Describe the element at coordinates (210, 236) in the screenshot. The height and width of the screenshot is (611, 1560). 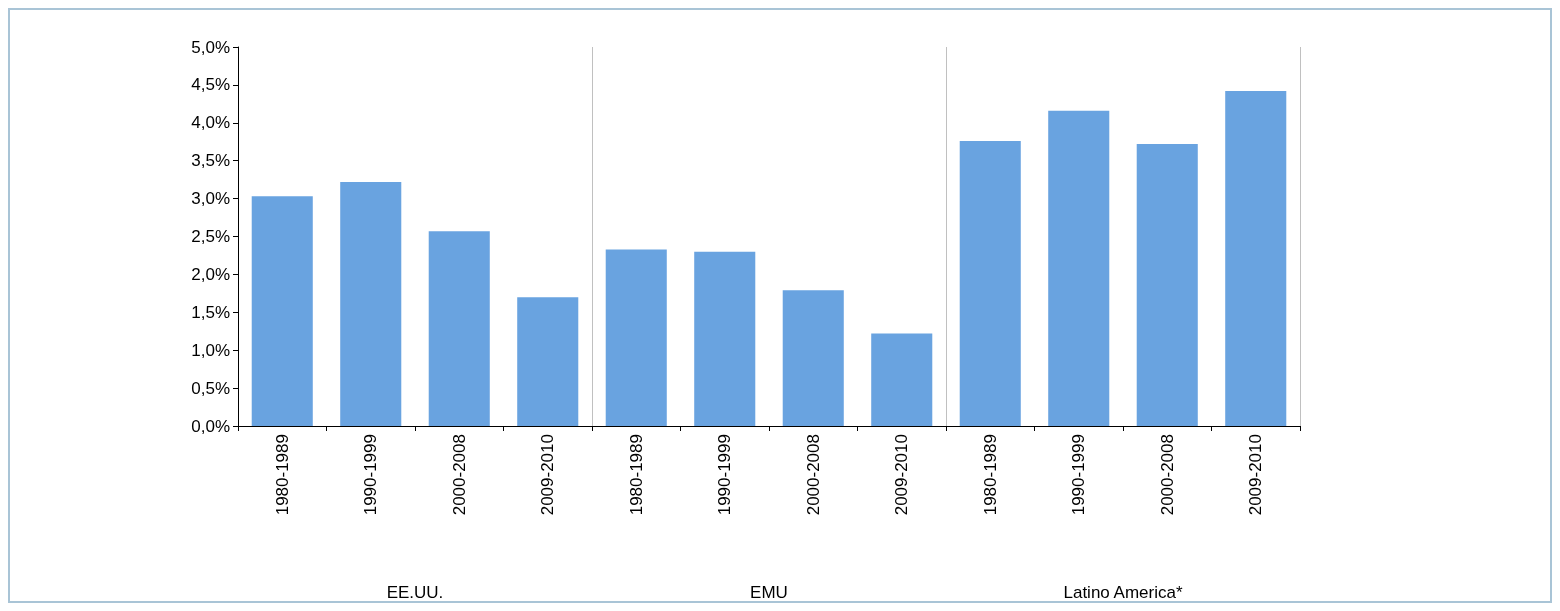
I see `y-tick-label: 2,5%` at that location.